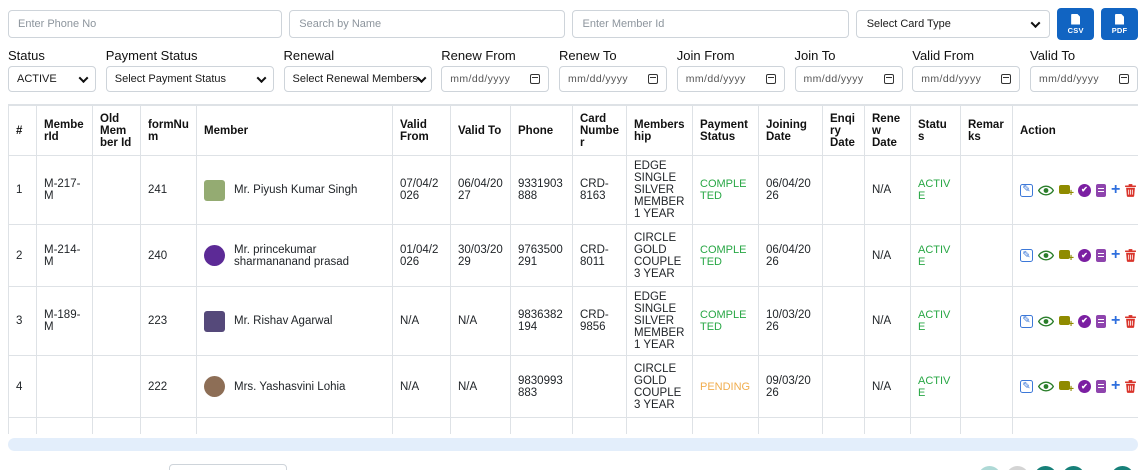 Image resolution: width=1146 pixels, height=470 pixels. What do you see at coordinates (52, 79) in the screenshot?
I see `status-select: ACTIVE` at bounding box center [52, 79].